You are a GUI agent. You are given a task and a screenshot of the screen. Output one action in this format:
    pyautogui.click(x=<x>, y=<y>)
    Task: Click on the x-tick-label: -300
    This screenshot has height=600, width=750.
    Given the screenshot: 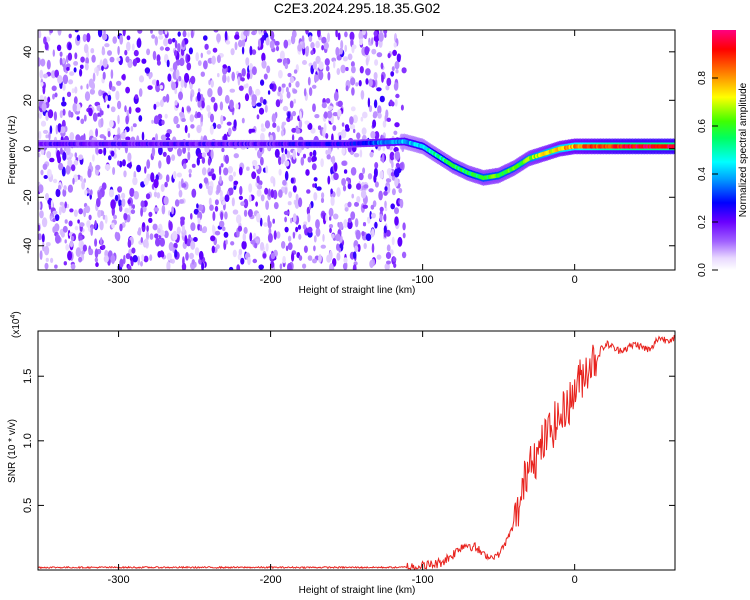 What is the action you would take?
    pyautogui.click(x=119, y=280)
    